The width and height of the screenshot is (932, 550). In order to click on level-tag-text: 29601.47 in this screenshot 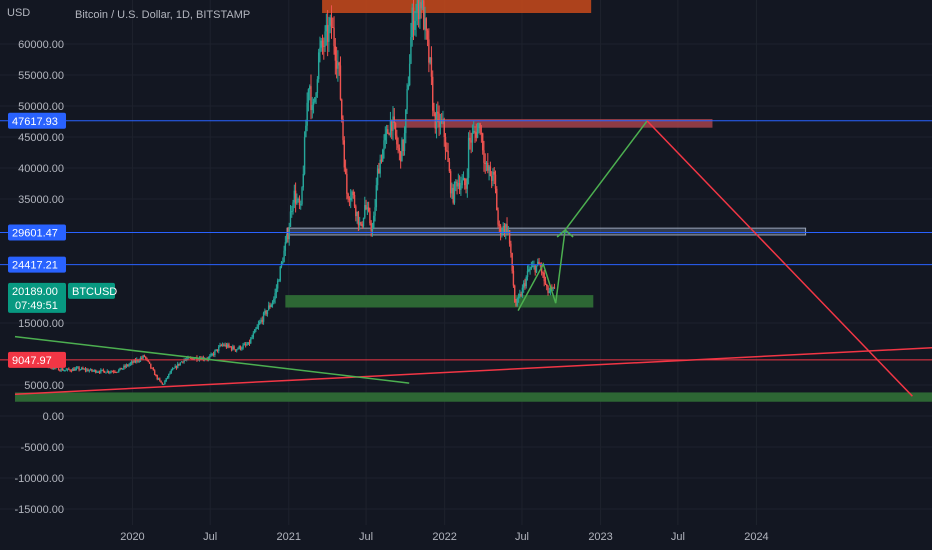, I will do `click(35, 233)`.